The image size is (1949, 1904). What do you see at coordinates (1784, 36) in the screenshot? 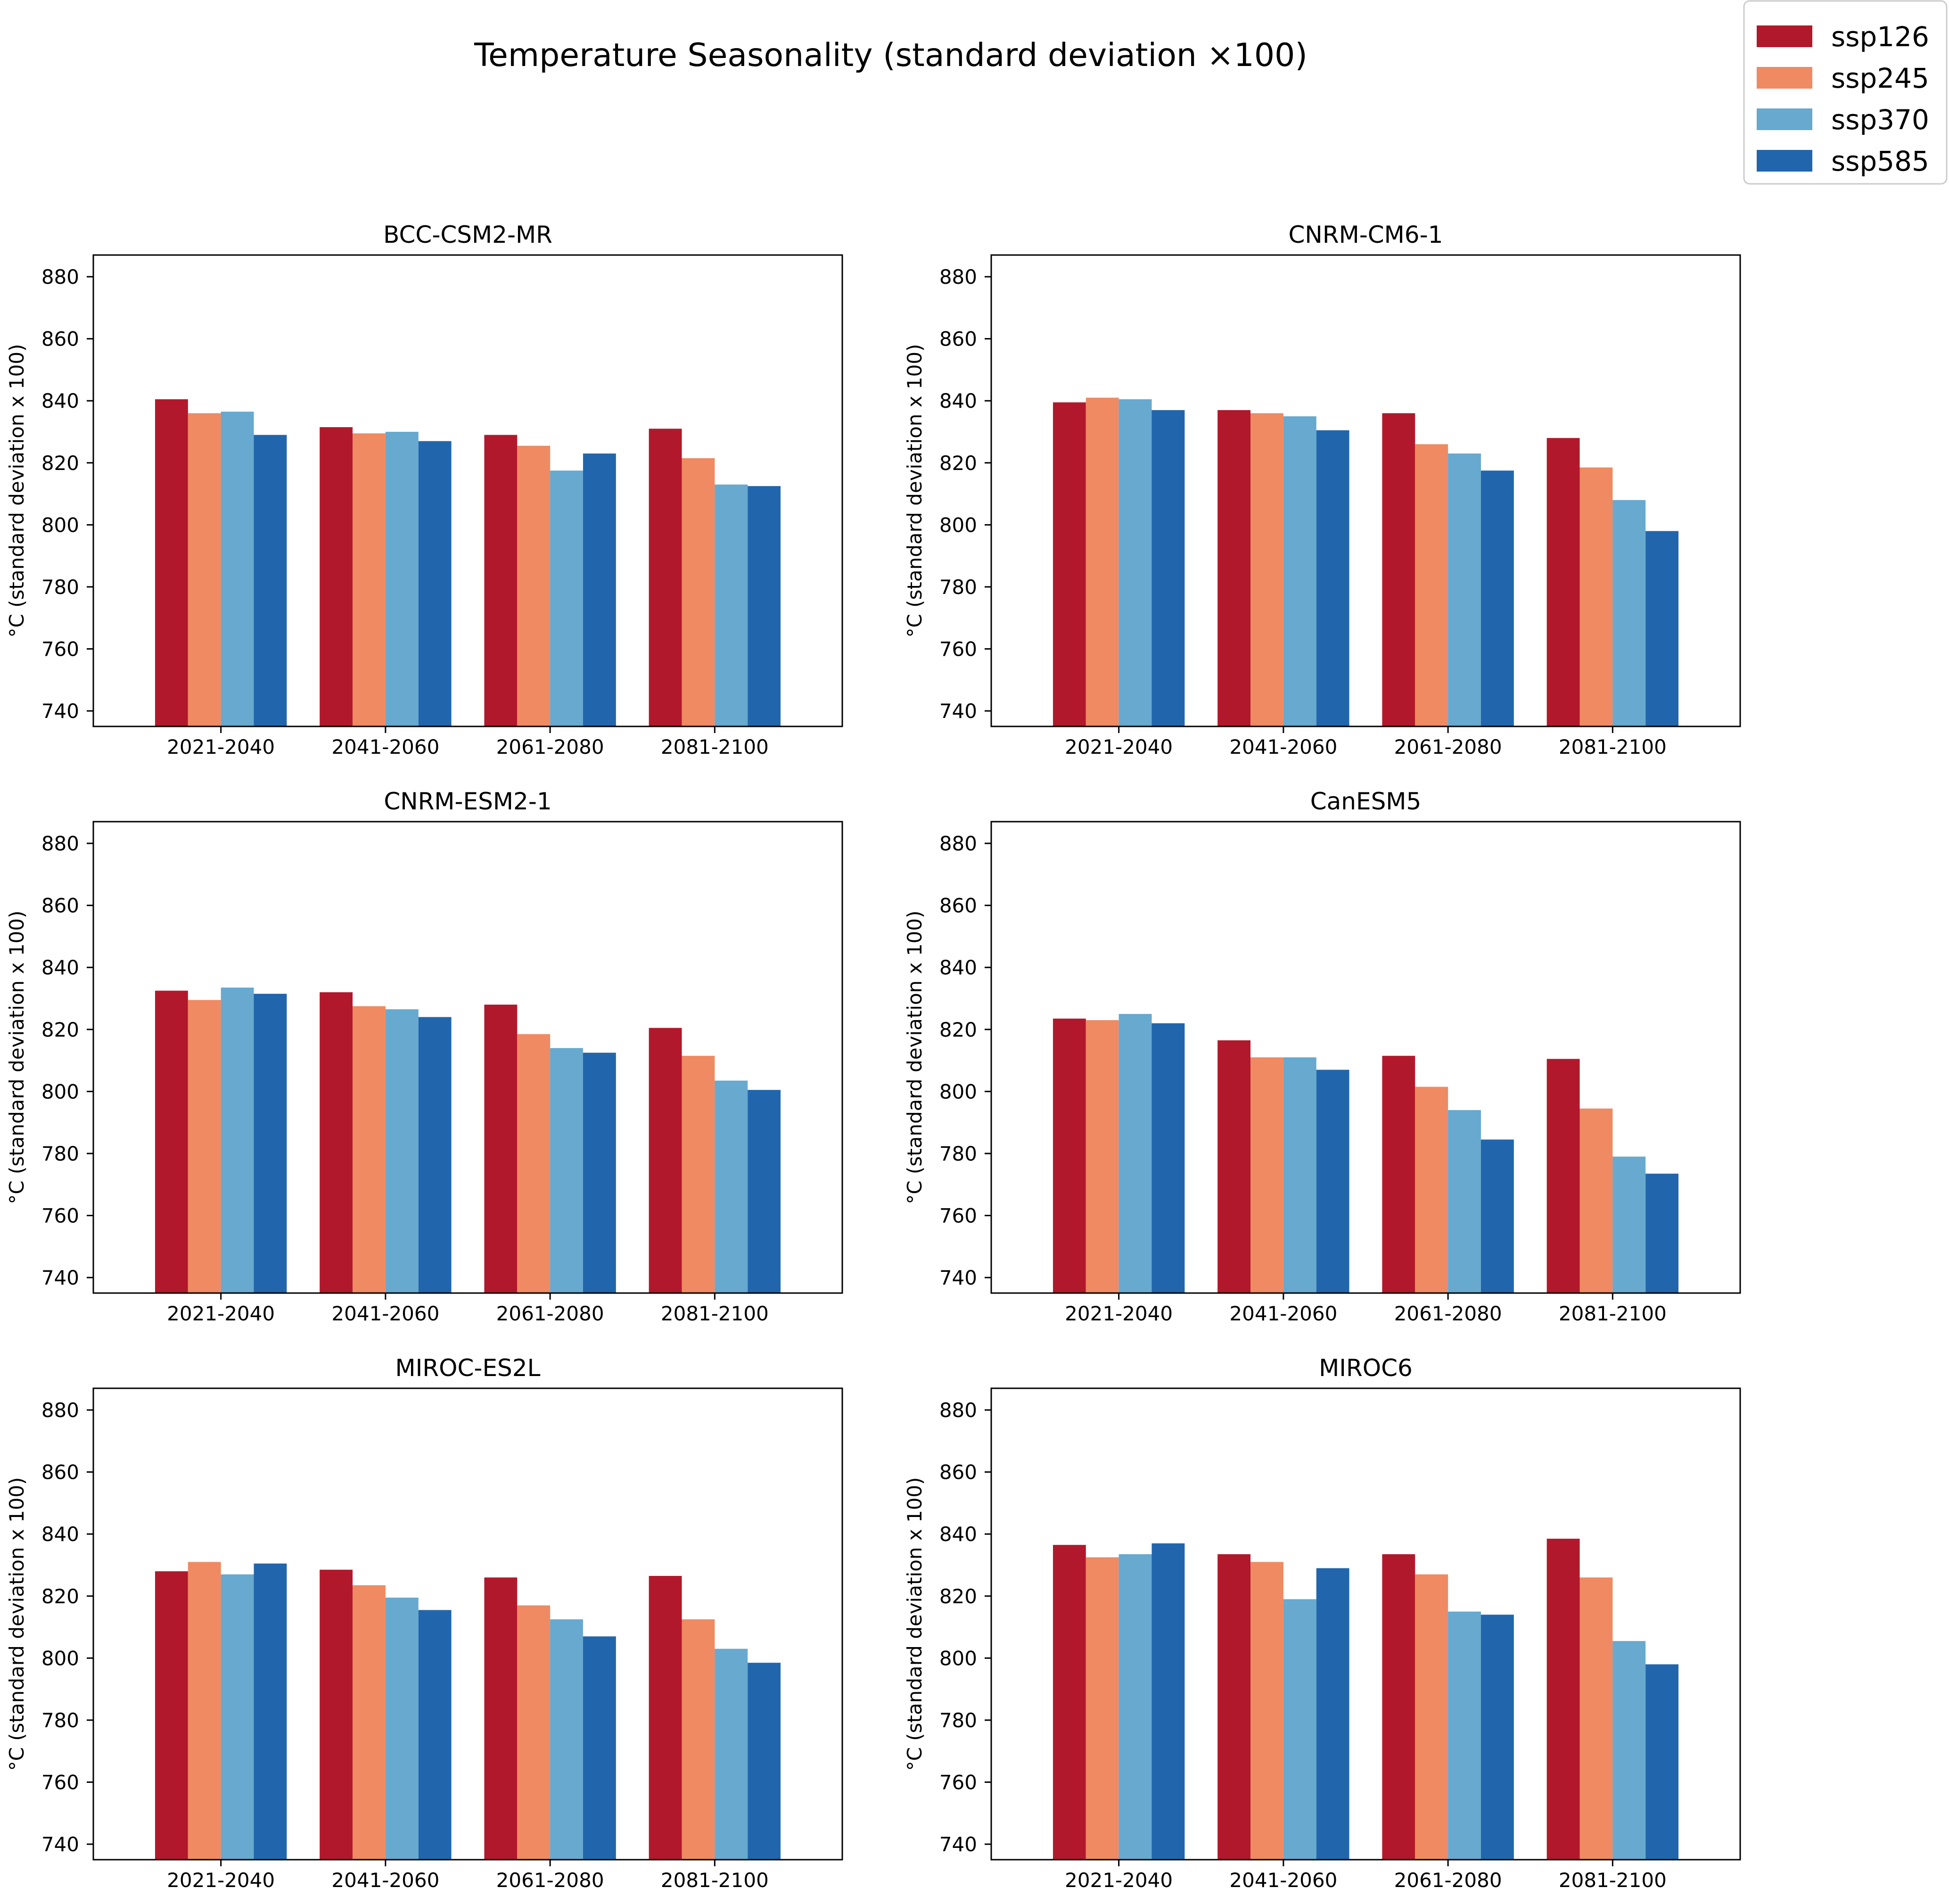
I see `legend-swatch-ssp126` at bounding box center [1784, 36].